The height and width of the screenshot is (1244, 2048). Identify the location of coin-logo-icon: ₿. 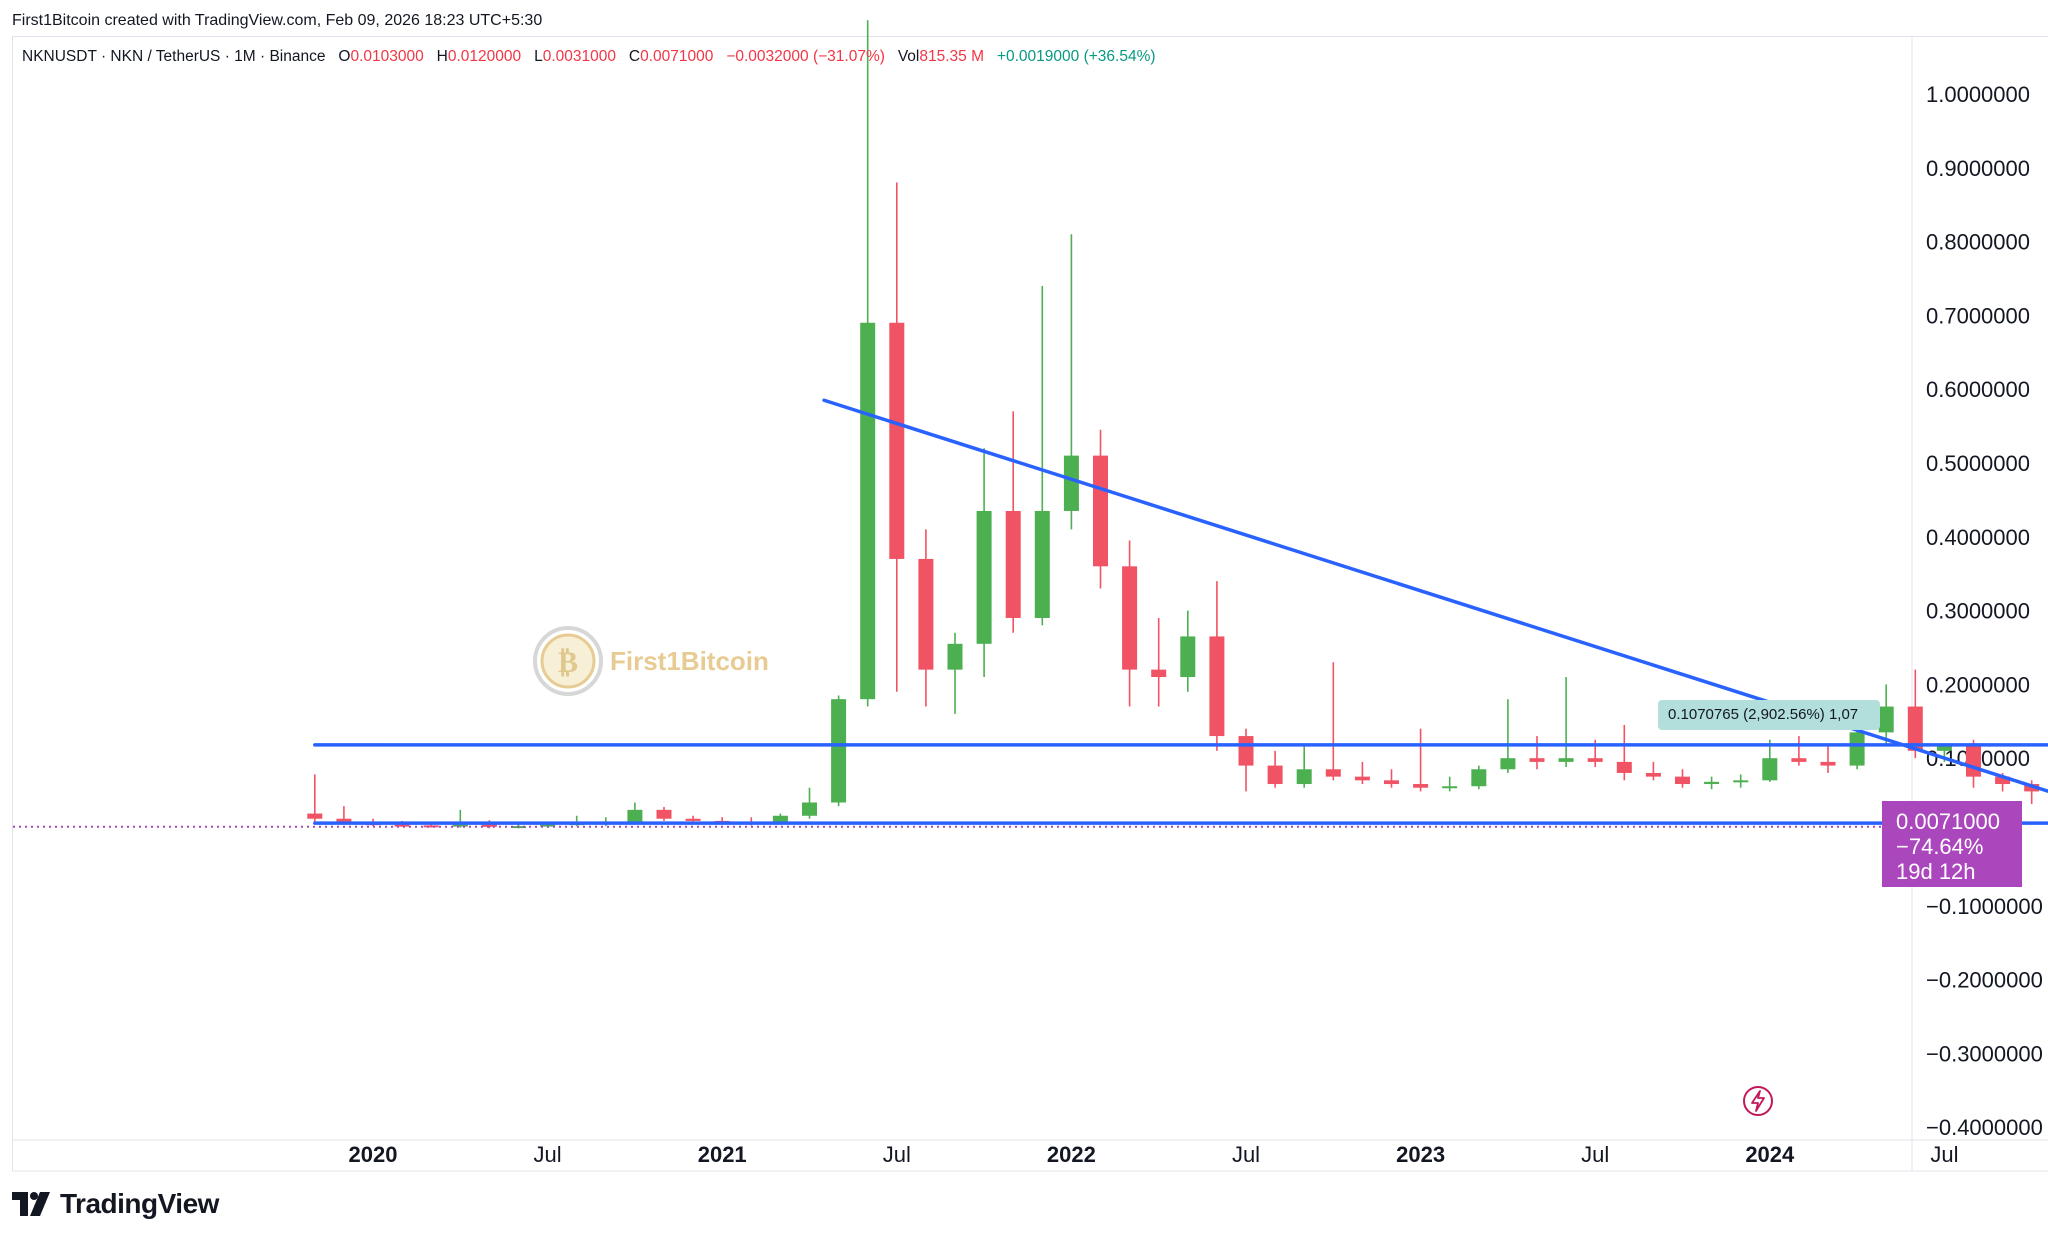
(568, 661).